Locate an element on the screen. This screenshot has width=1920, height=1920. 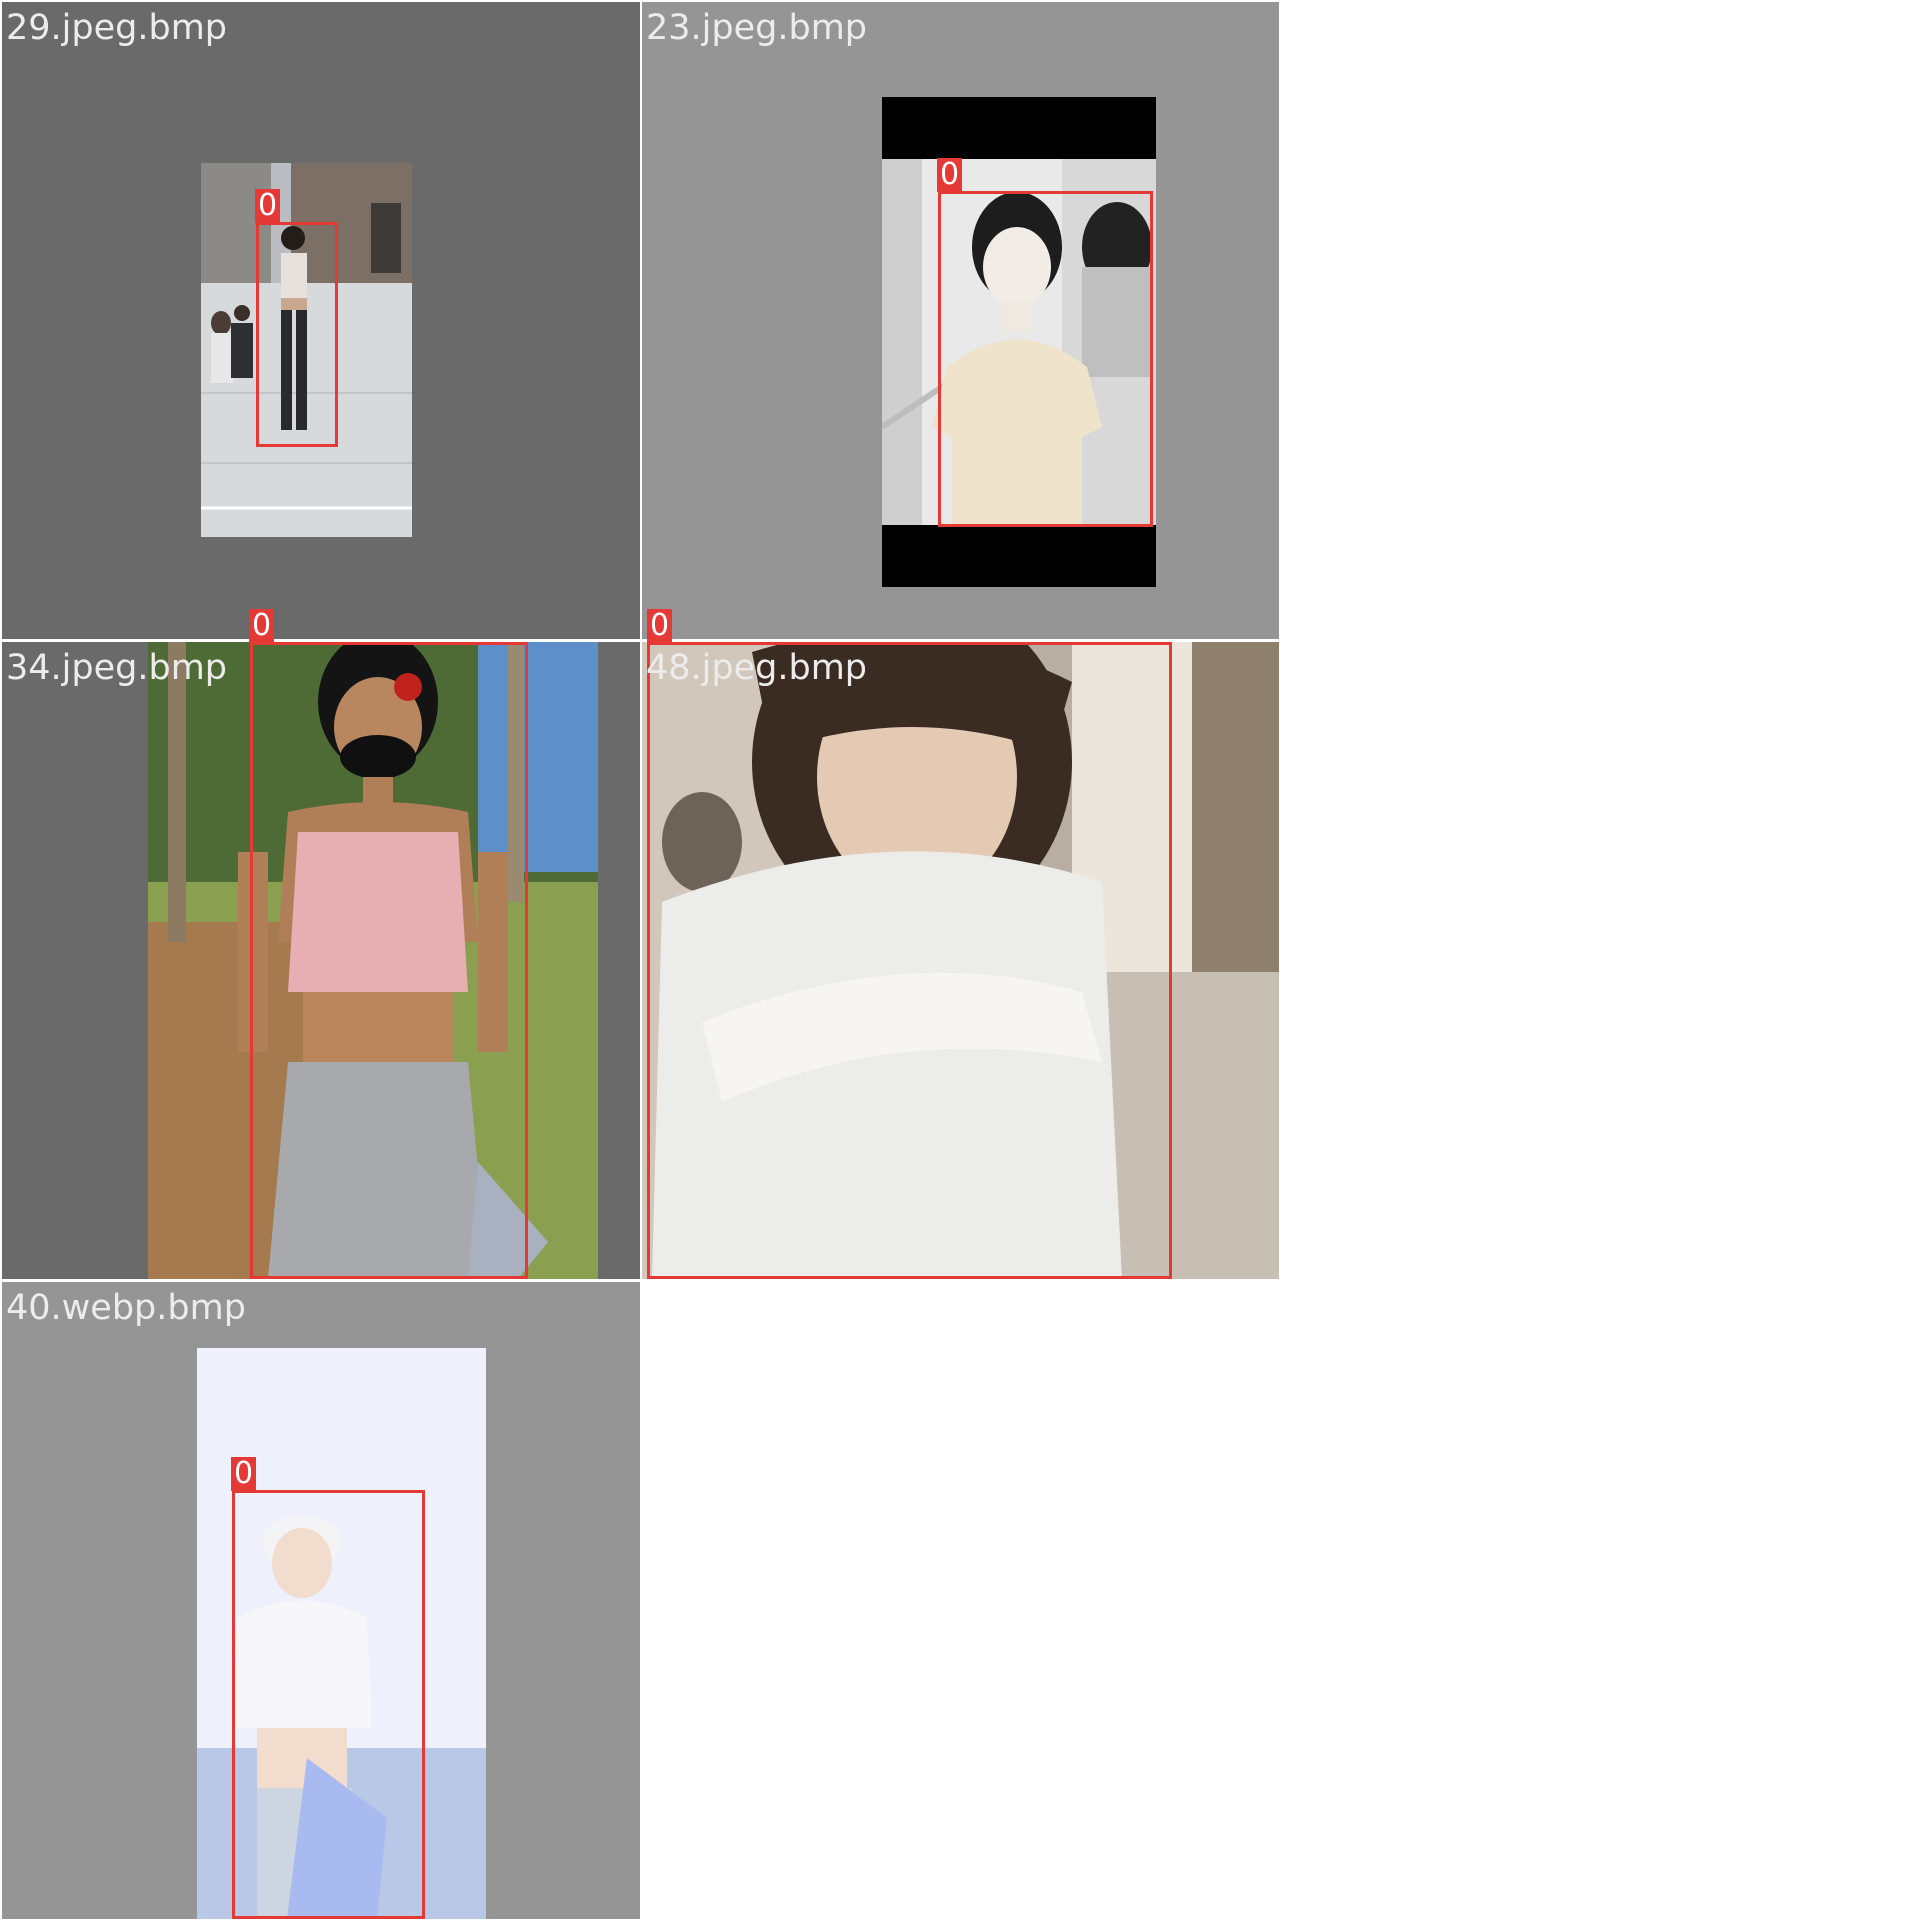
tile-filename: 29.jpeg.bmp is located at coordinates (117, 28).